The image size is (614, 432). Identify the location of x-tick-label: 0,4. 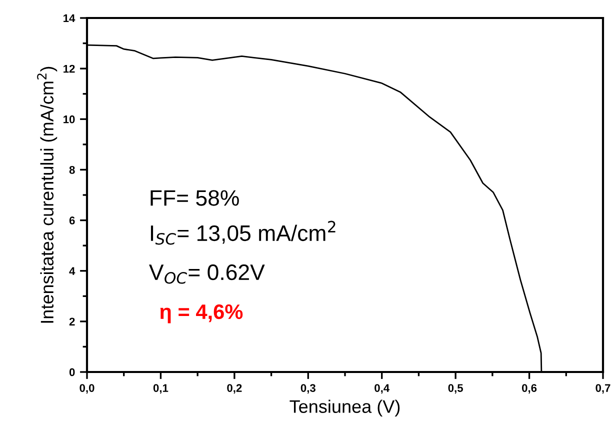
(382, 389).